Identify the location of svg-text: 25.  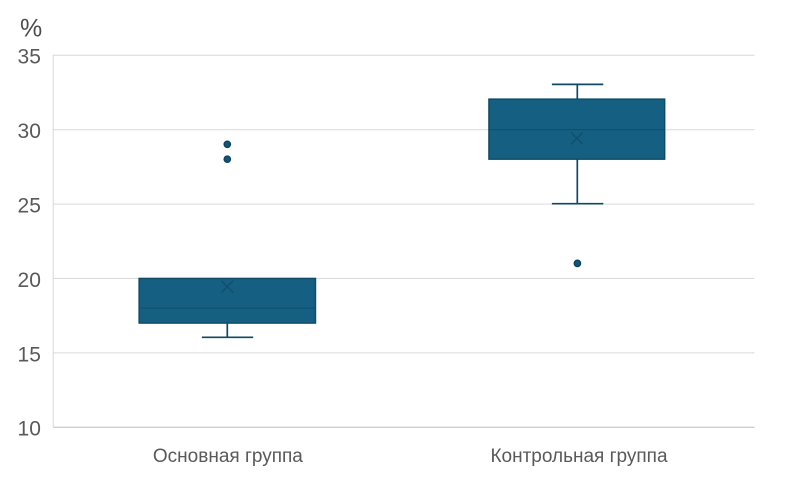
(29, 206).